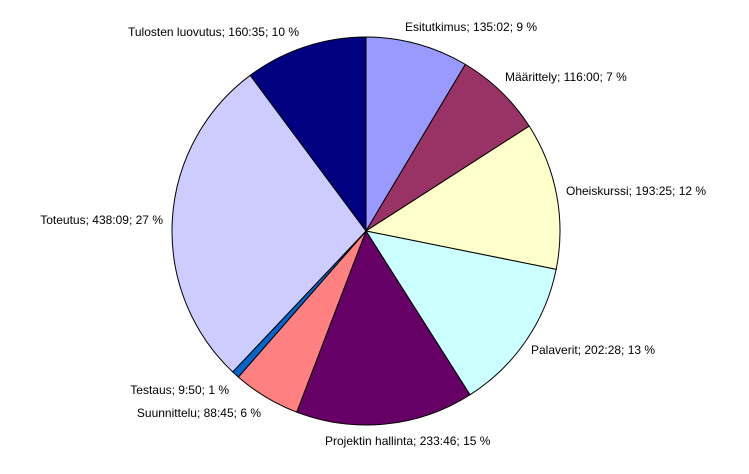 The image size is (749, 474). What do you see at coordinates (415, 134) in the screenshot?
I see `pie-slice-esitutkimus` at bounding box center [415, 134].